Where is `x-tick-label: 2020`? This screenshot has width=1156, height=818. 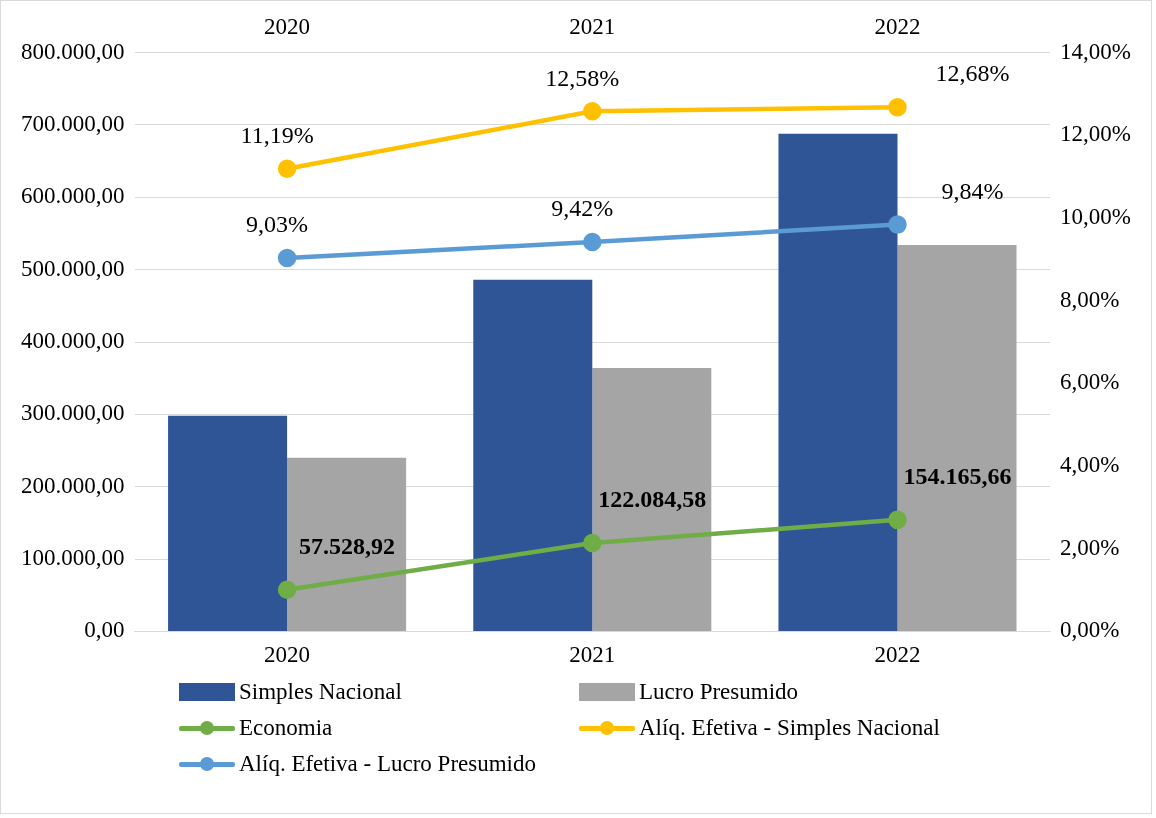
x-tick-label: 2020 is located at coordinates (287, 655).